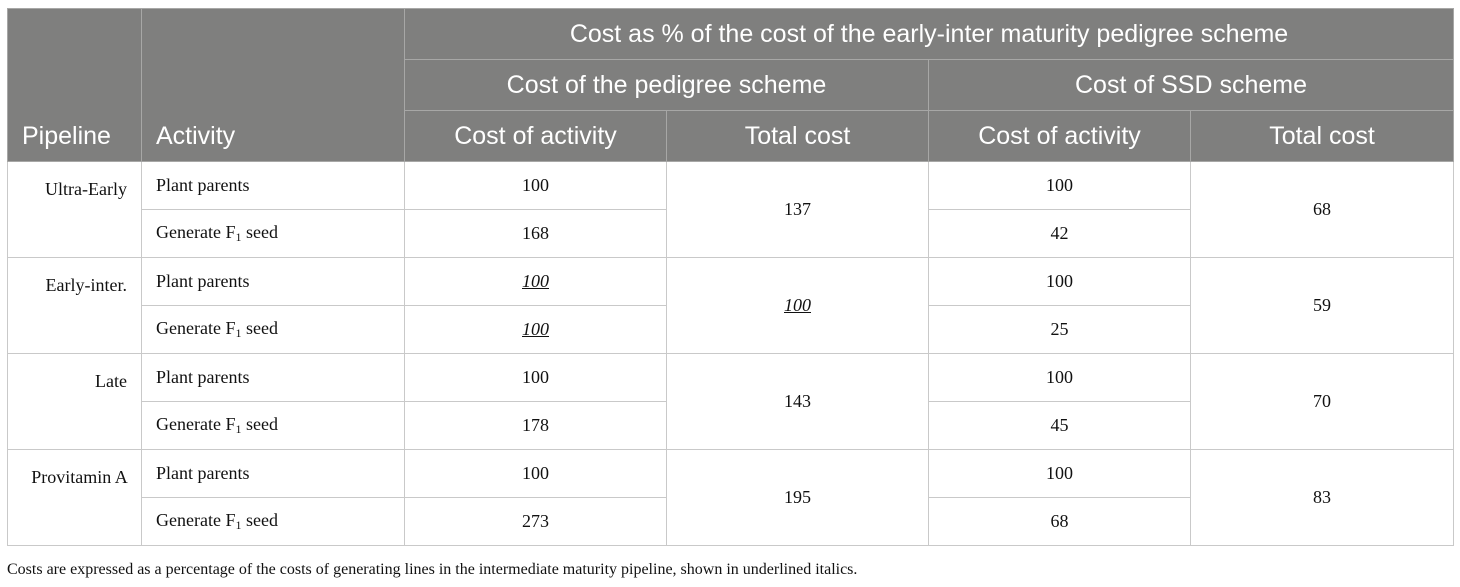  What do you see at coordinates (797, 136) in the screenshot?
I see `pedigree-total-cost-header: Total cost` at bounding box center [797, 136].